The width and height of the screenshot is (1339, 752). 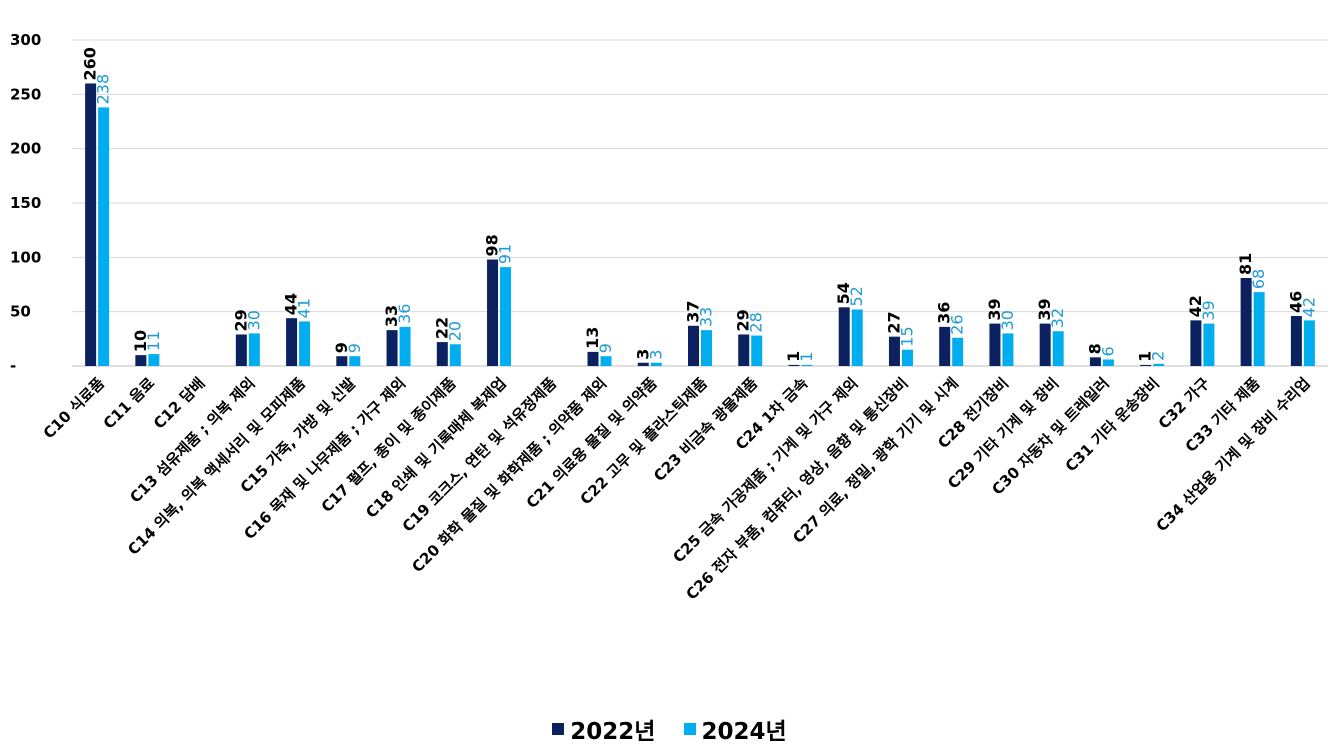 I want to click on x-tick-label: C31 기타 운송장비, so click(x=1112, y=424).